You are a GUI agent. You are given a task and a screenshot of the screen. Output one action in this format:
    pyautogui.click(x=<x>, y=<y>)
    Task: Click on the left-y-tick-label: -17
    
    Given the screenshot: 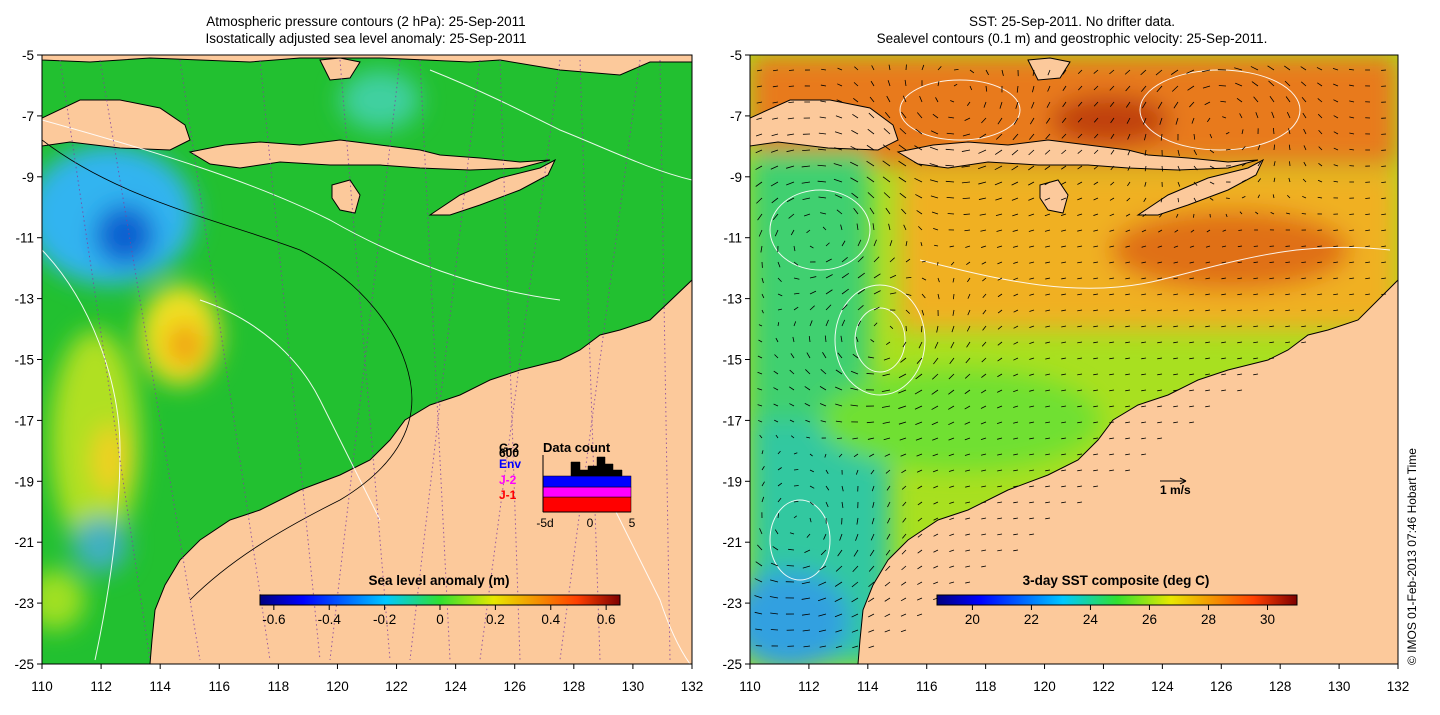 What is the action you would take?
    pyautogui.click(x=24, y=420)
    